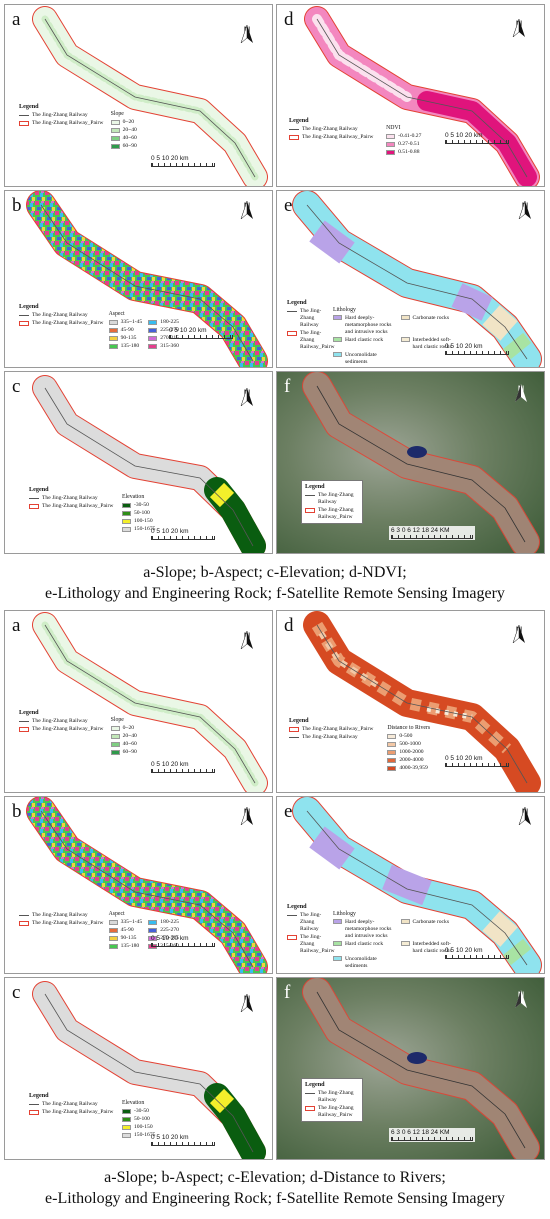 This screenshot has height=1219, width=550. I want to click on legend-class-label: Hard clastic rock, so click(364, 339).